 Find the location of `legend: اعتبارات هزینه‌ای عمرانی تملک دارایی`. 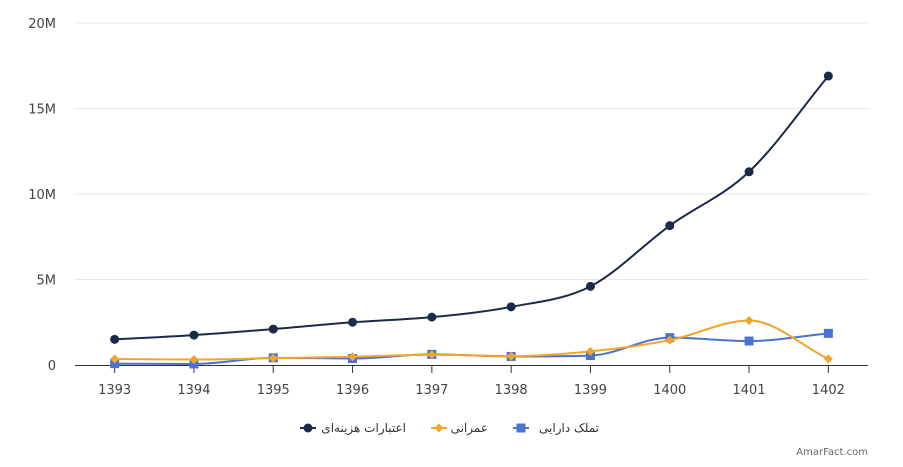

legend: اعتبارات هزینه‌ای عمرانی تملک دارایی is located at coordinates (449, 428).